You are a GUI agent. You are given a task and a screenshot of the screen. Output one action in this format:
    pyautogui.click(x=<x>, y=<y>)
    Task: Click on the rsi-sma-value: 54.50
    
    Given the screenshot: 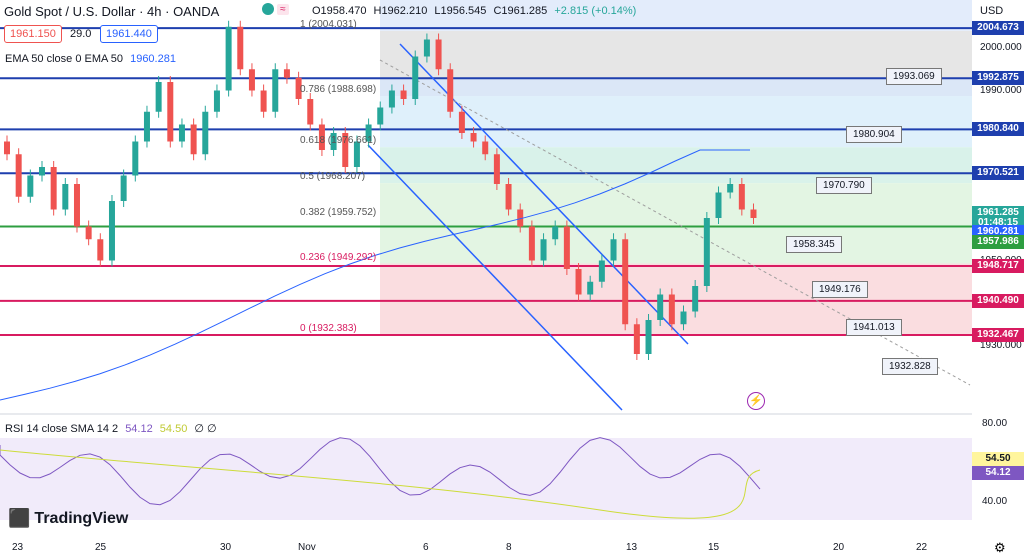 What is the action you would take?
    pyautogui.click(x=173, y=429)
    